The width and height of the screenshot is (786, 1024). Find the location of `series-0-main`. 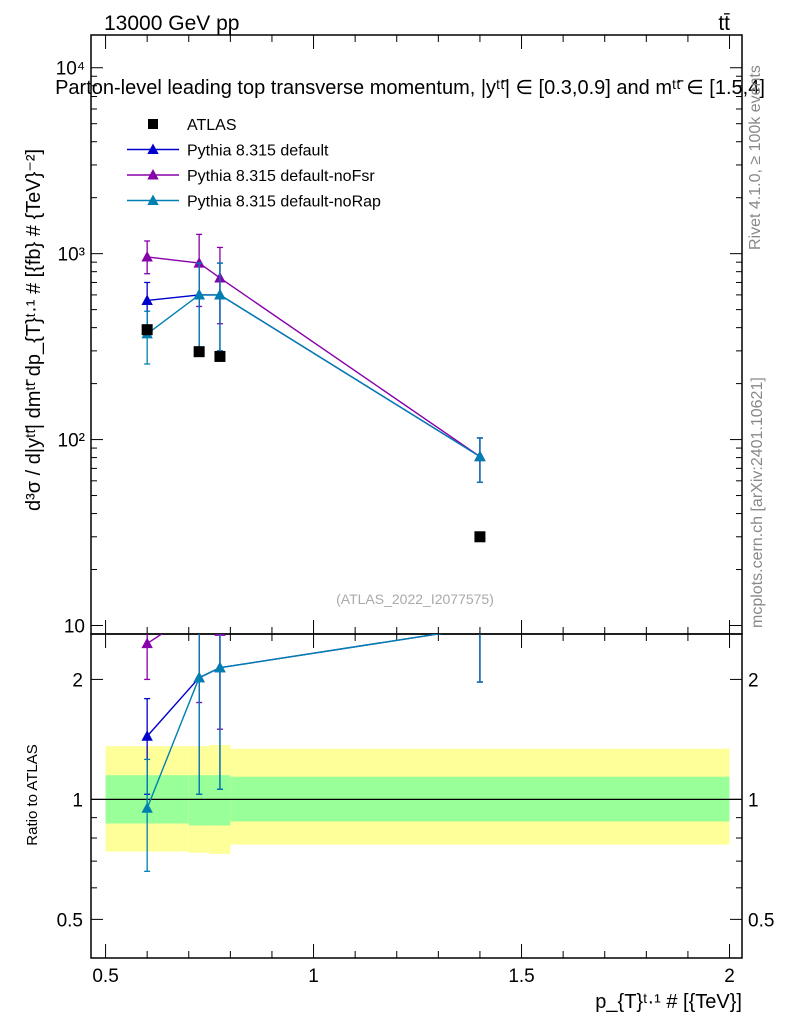

series-0-main is located at coordinates (313, 372).